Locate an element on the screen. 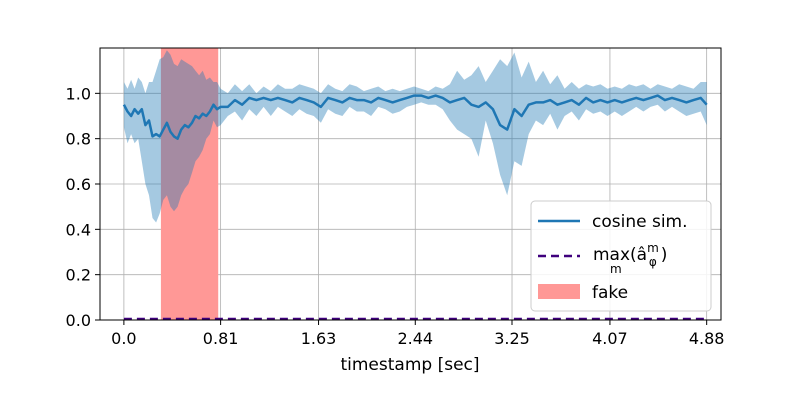 The image size is (800, 400). cosine-line is located at coordinates (415, 117).